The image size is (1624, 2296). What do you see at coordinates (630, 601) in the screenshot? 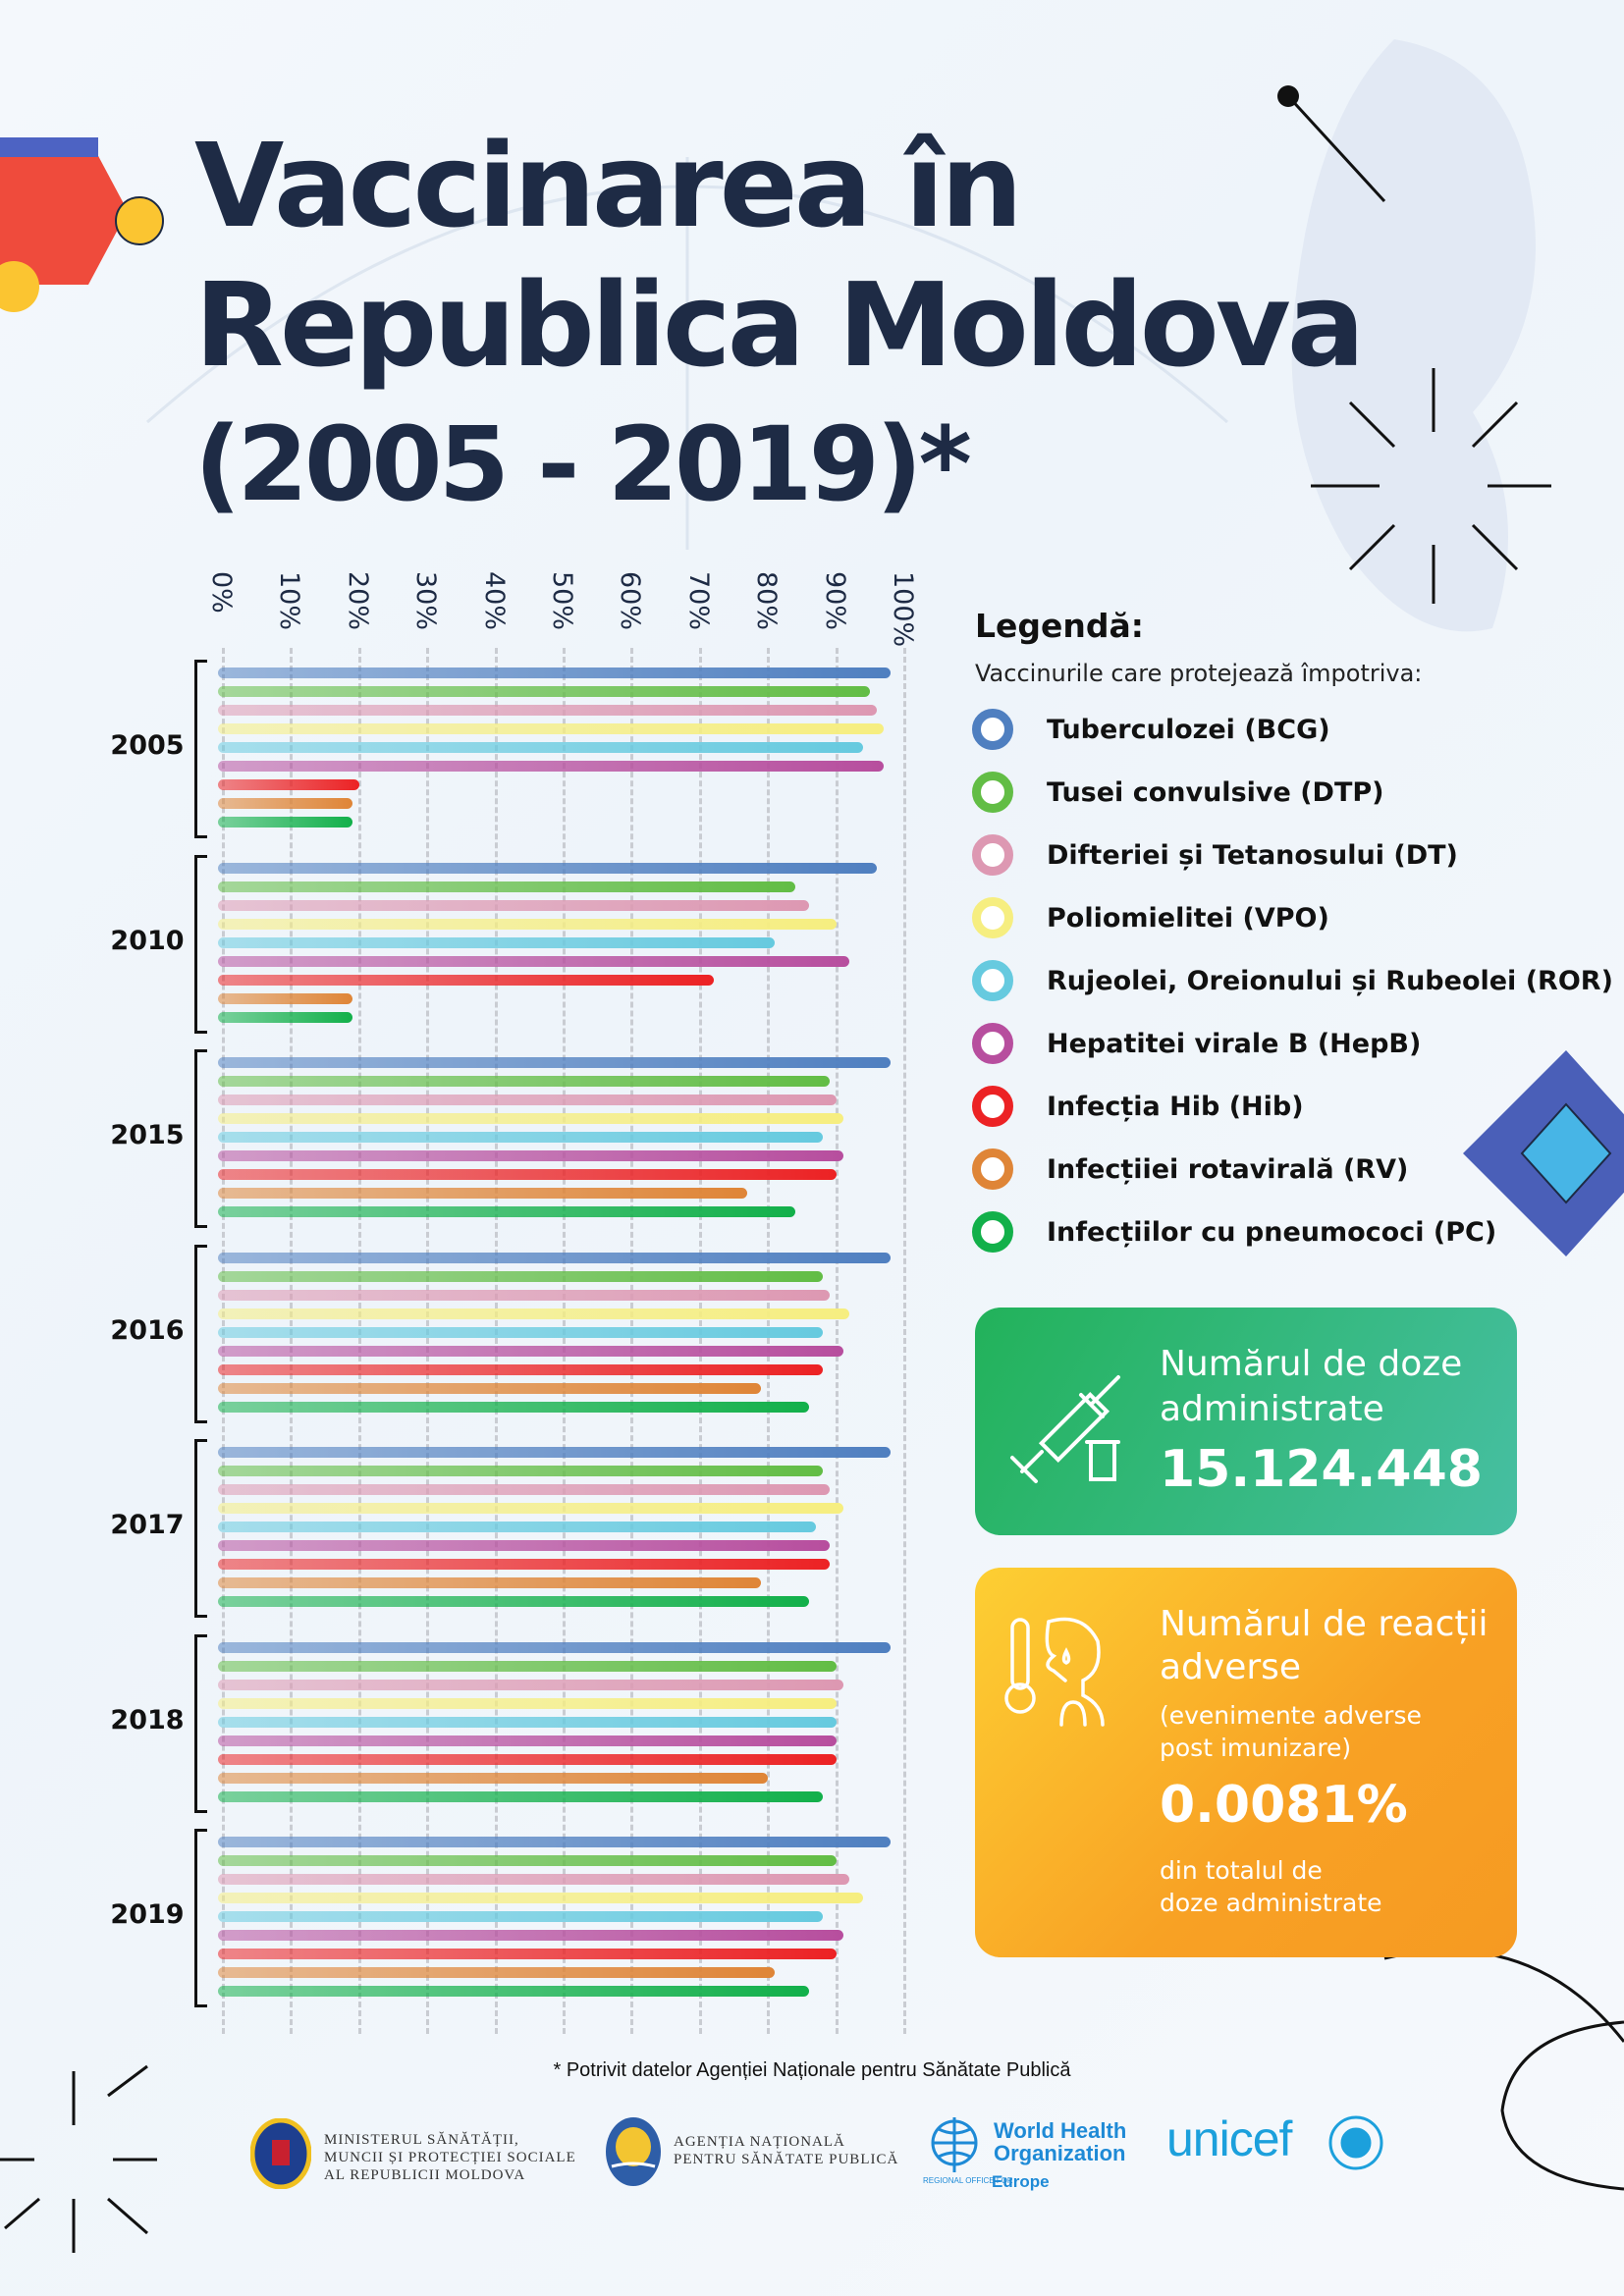
I see `x-tick-label: 60%` at bounding box center [630, 601].